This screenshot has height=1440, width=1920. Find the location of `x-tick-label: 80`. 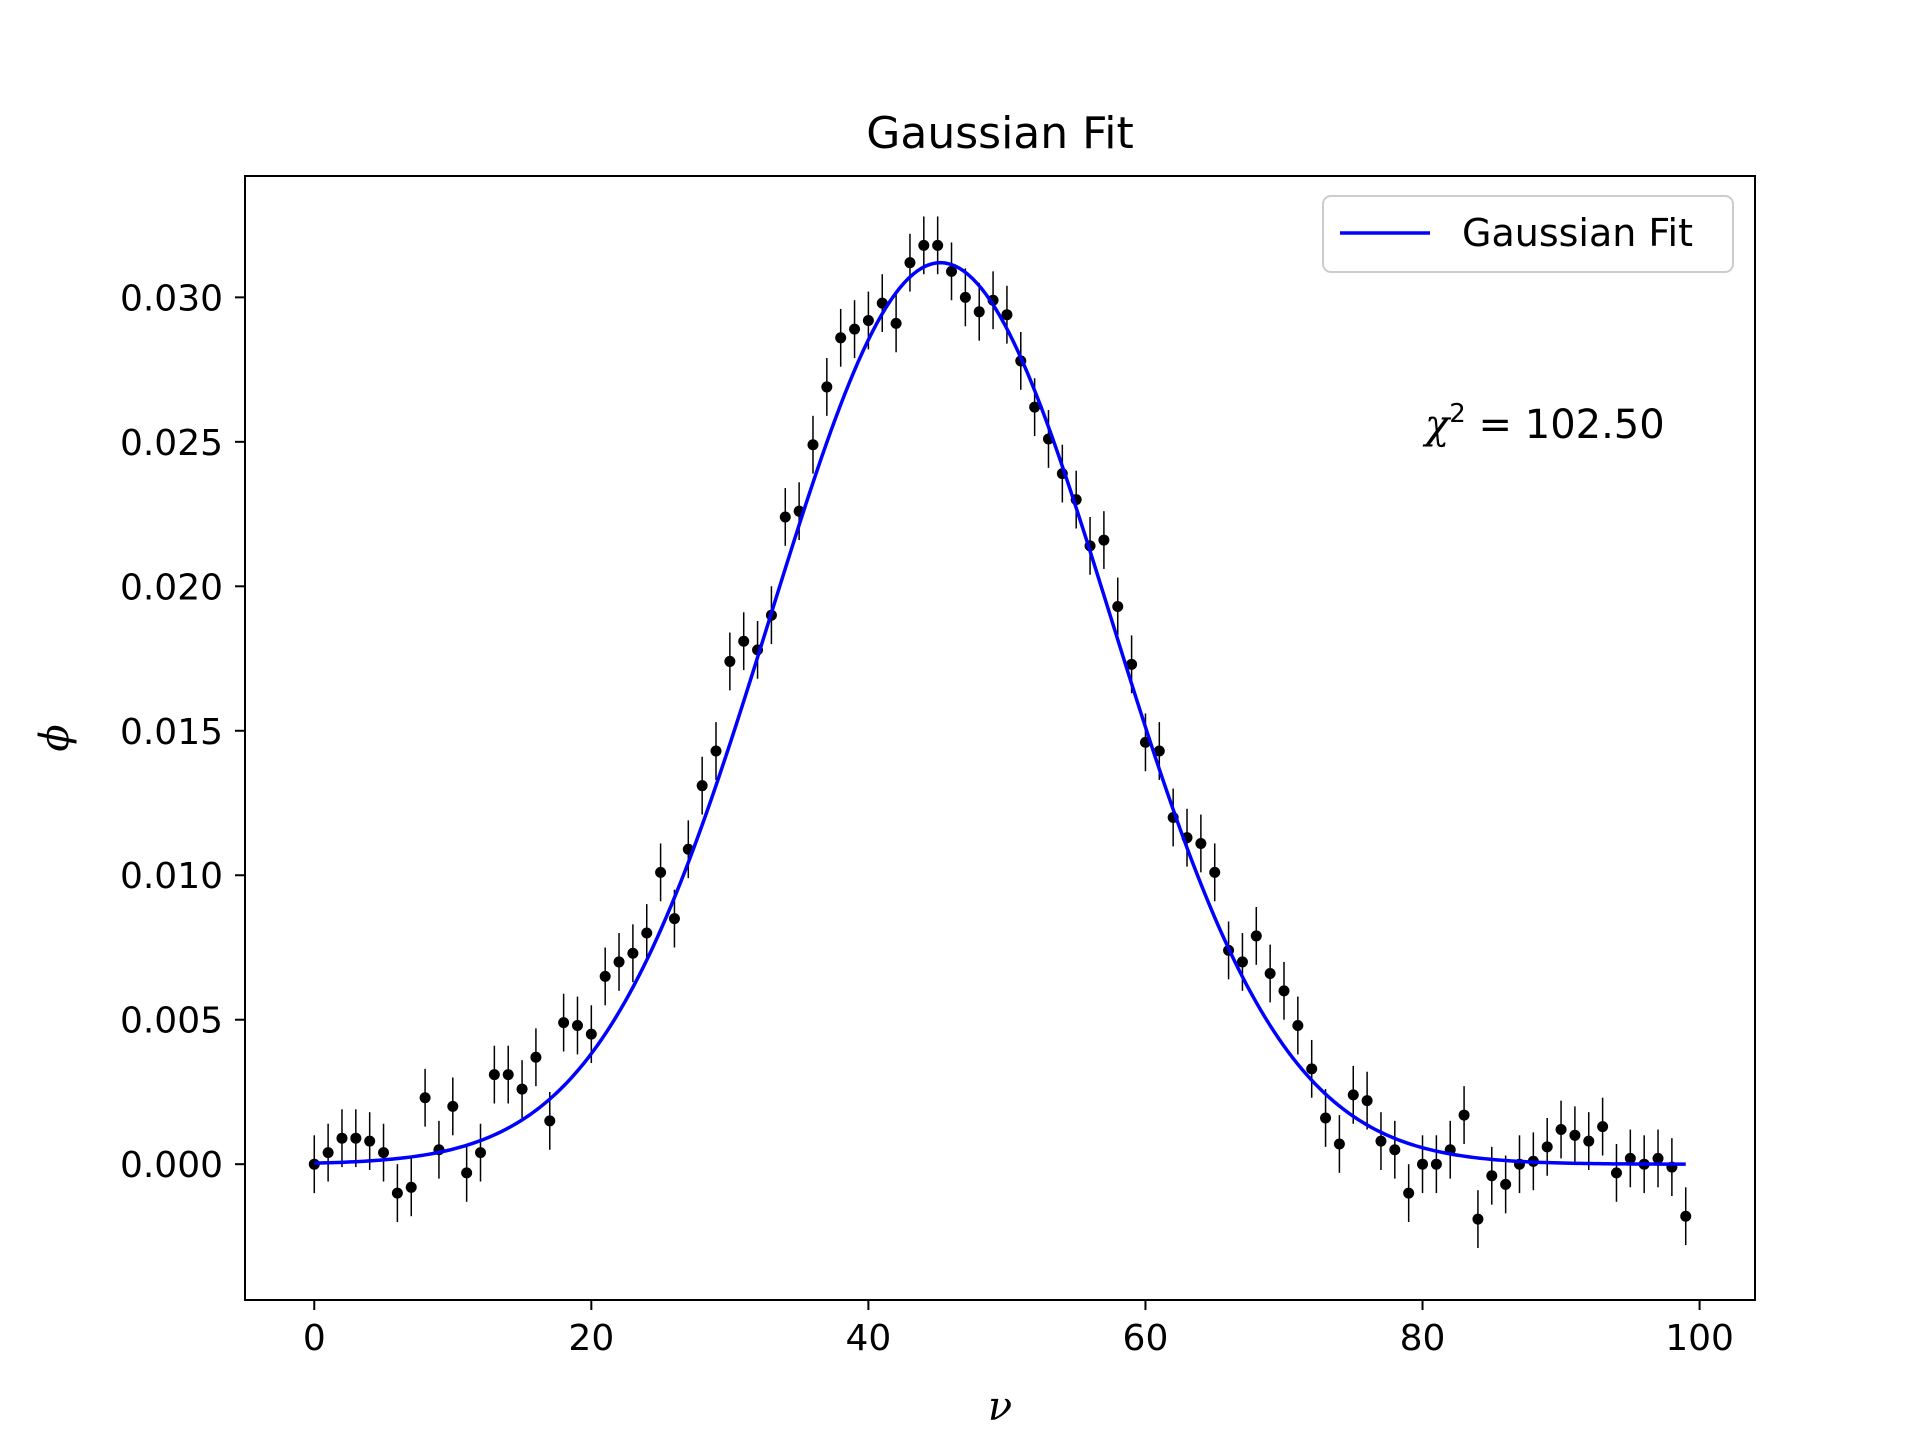

x-tick-label: 80 is located at coordinates (1423, 1338).